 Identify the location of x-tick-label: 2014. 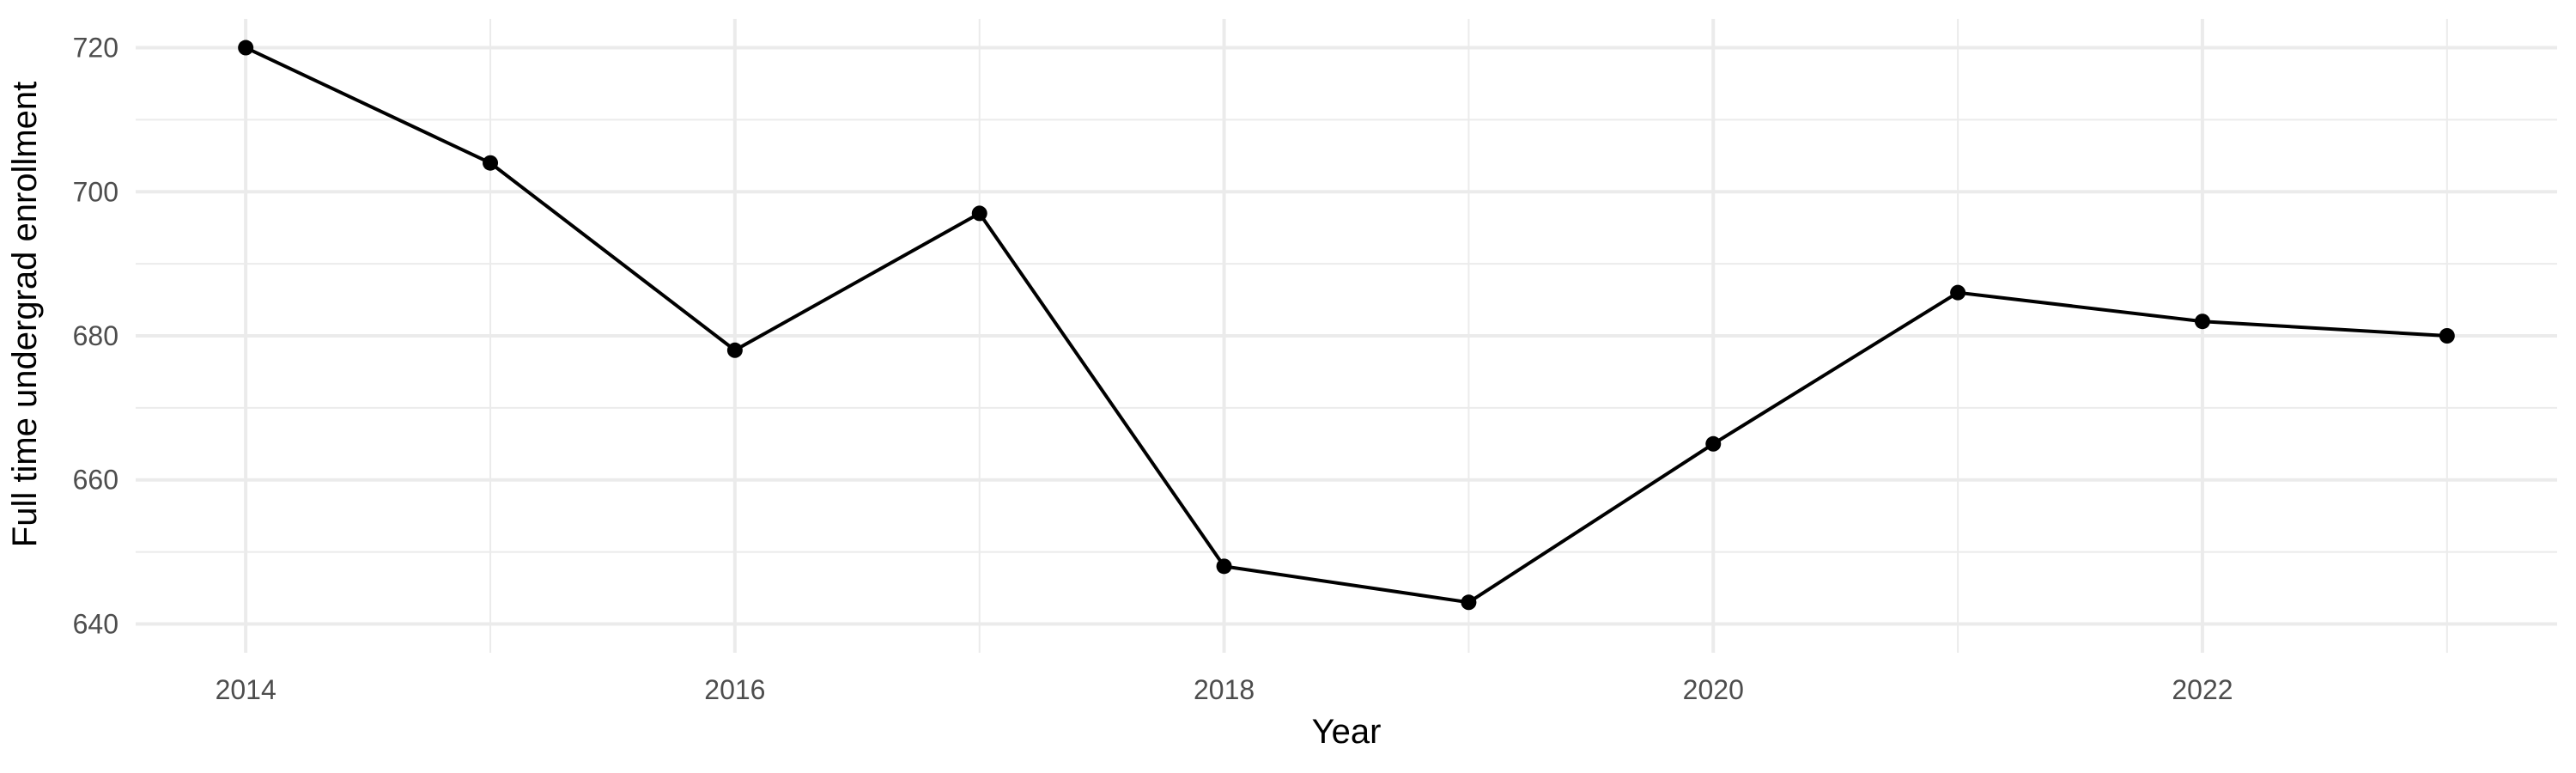
(246, 689).